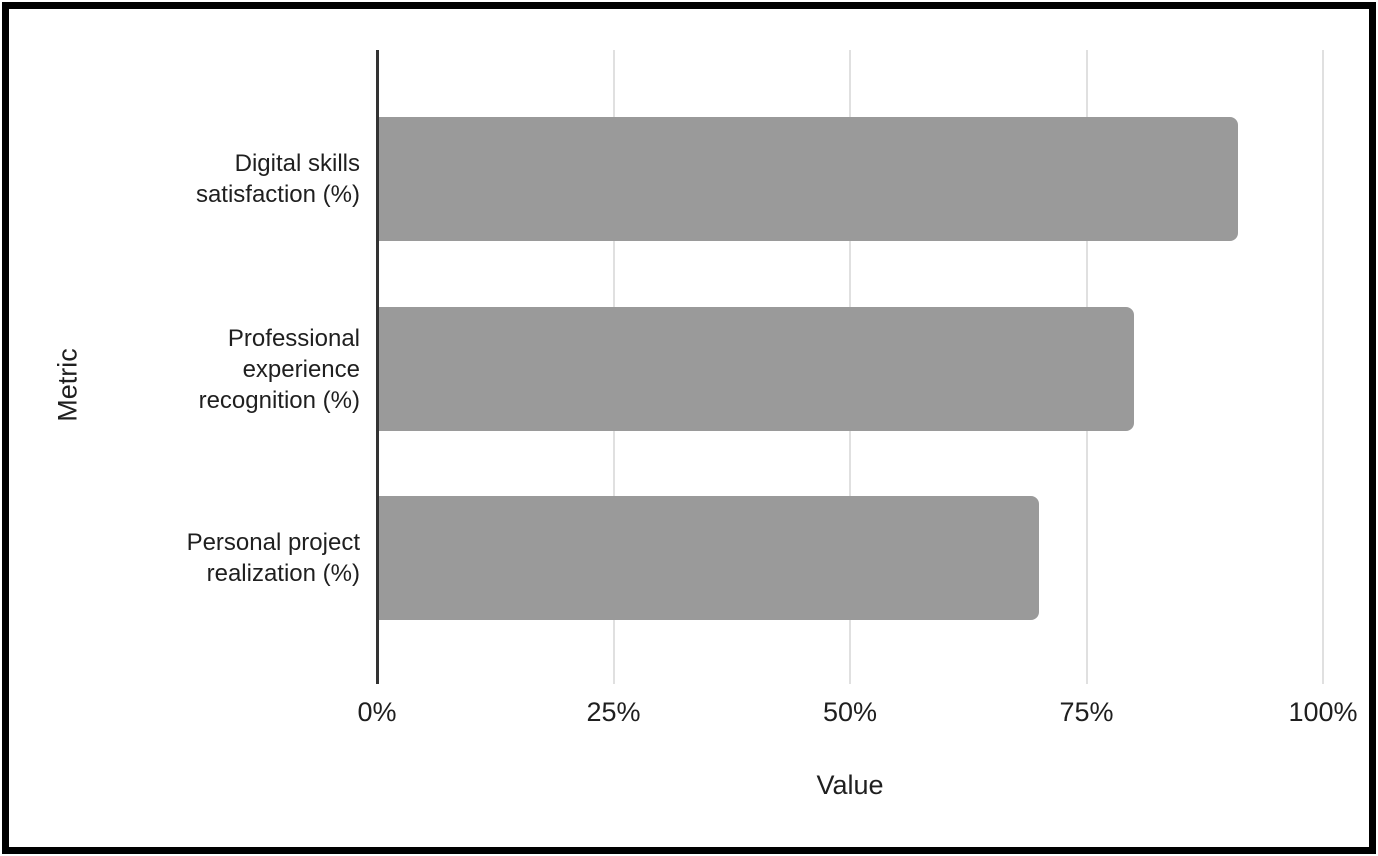 The height and width of the screenshot is (856, 1378). Describe the element at coordinates (850, 785) in the screenshot. I see `x-axis-title: Value` at that location.